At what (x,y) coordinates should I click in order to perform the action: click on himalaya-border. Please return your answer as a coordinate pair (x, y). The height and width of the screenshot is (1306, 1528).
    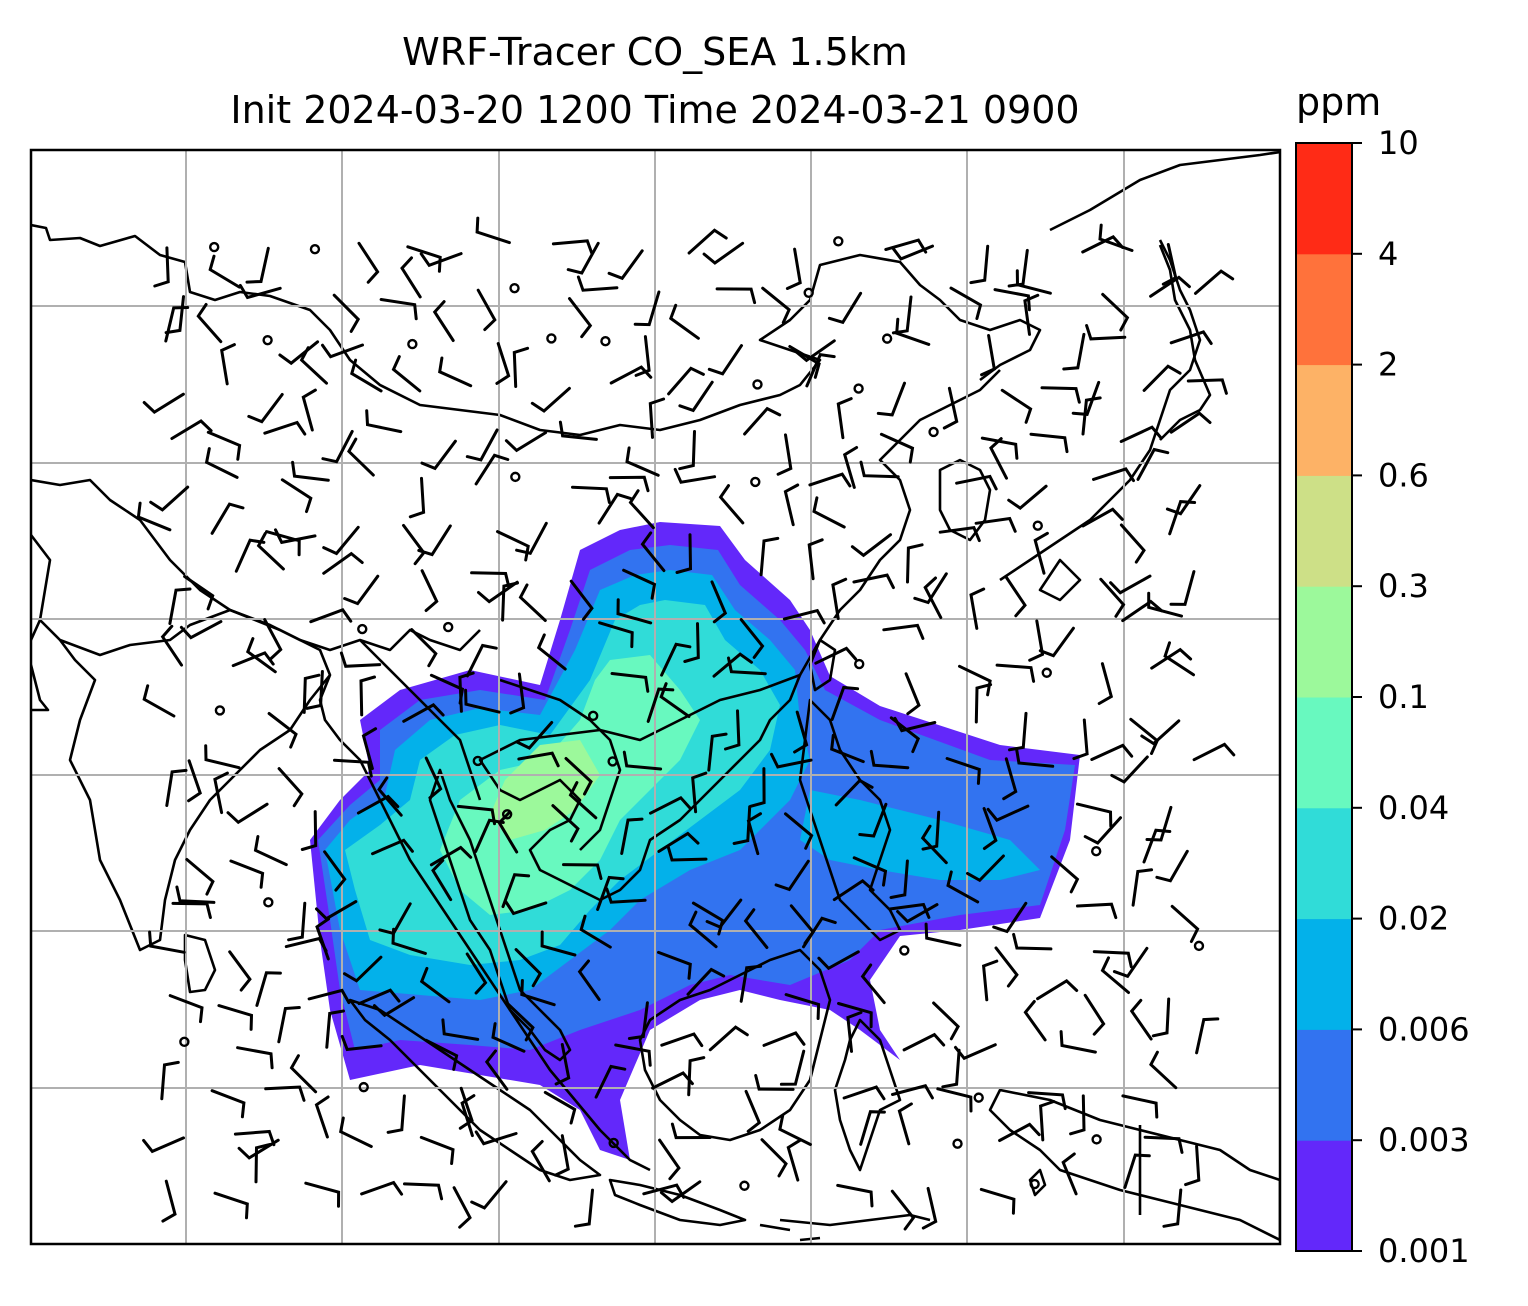
    Looking at the image, I should click on (256, 565).